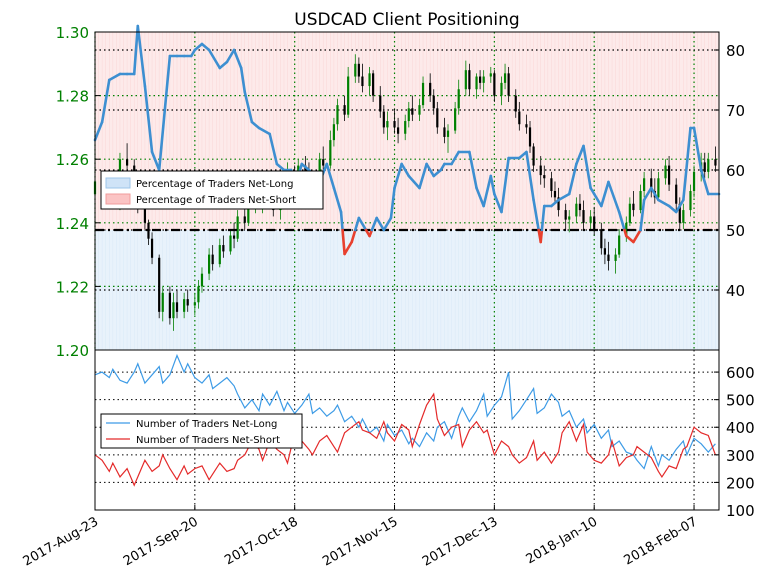  I want to click on legend-box, so click(201, 431).